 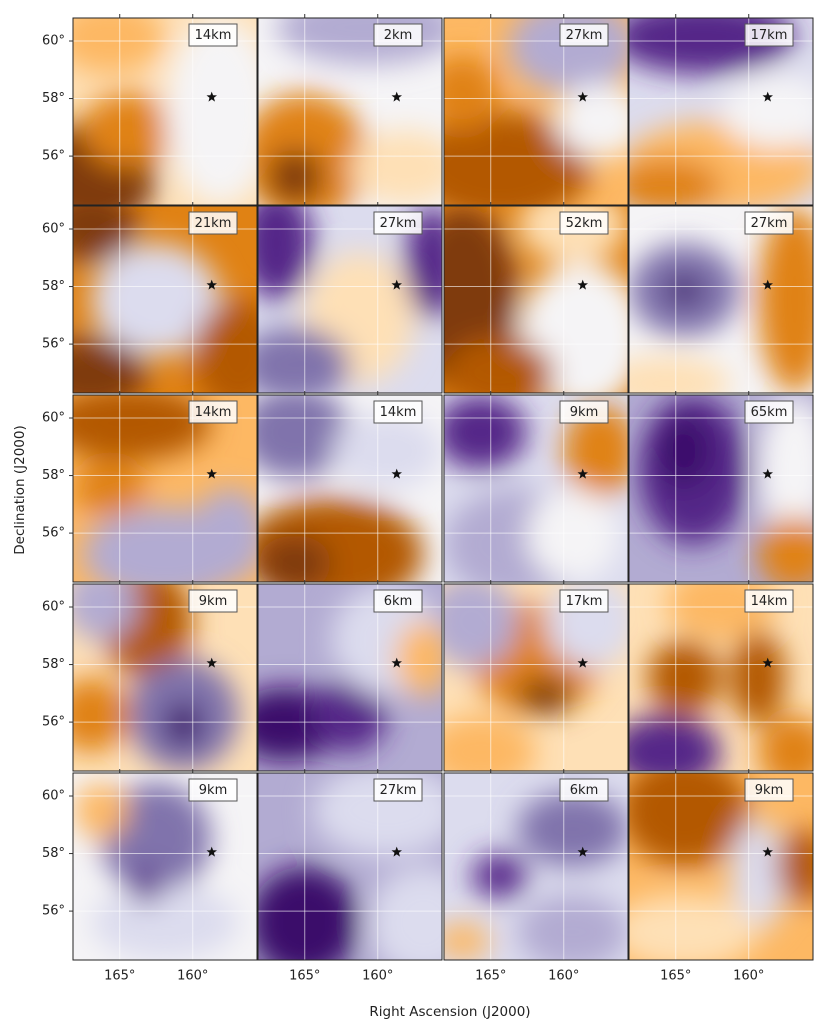 What do you see at coordinates (449, 1012) in the screenshot?
I see `x-axis-label: Right Ascension (J2000)` at bounding box center [449, 1012].